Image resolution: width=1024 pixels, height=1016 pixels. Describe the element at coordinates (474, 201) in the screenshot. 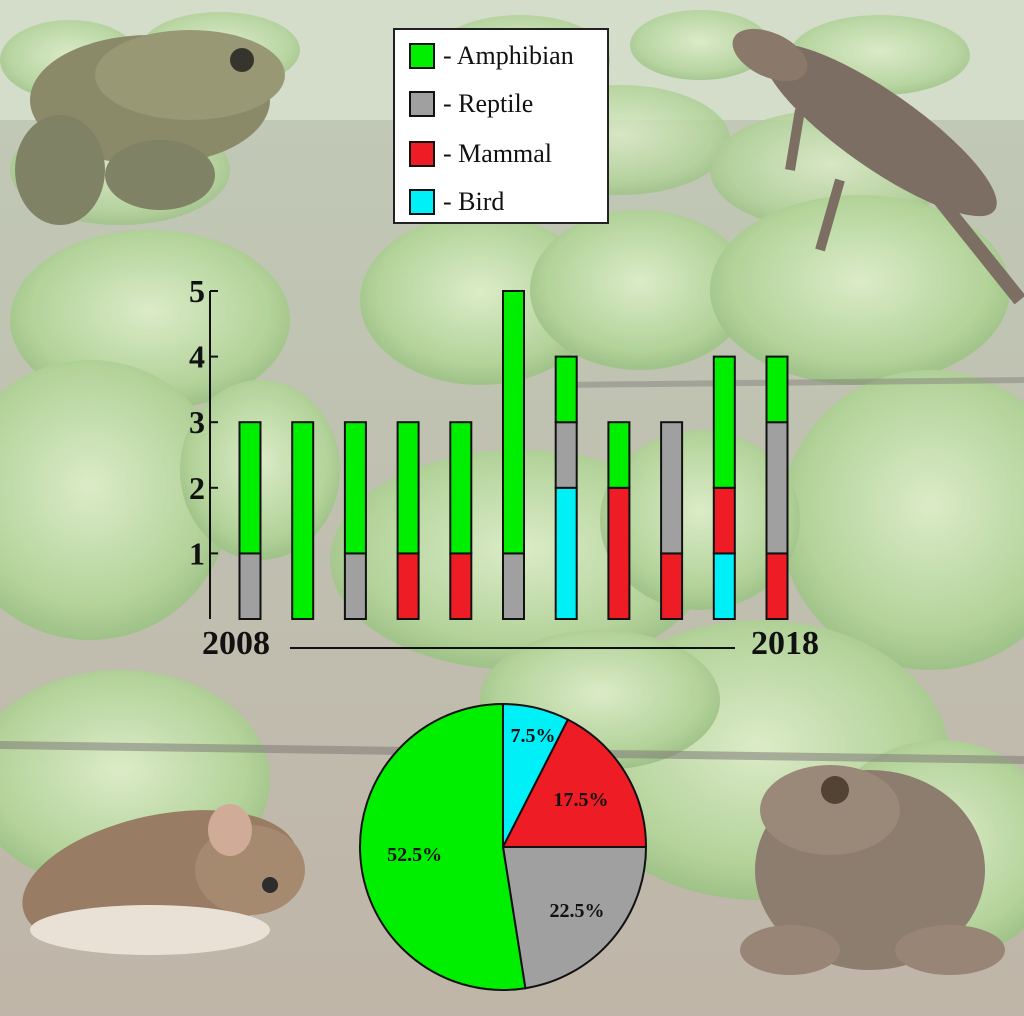

I see `legend-label-bird: - Bird` at that location.